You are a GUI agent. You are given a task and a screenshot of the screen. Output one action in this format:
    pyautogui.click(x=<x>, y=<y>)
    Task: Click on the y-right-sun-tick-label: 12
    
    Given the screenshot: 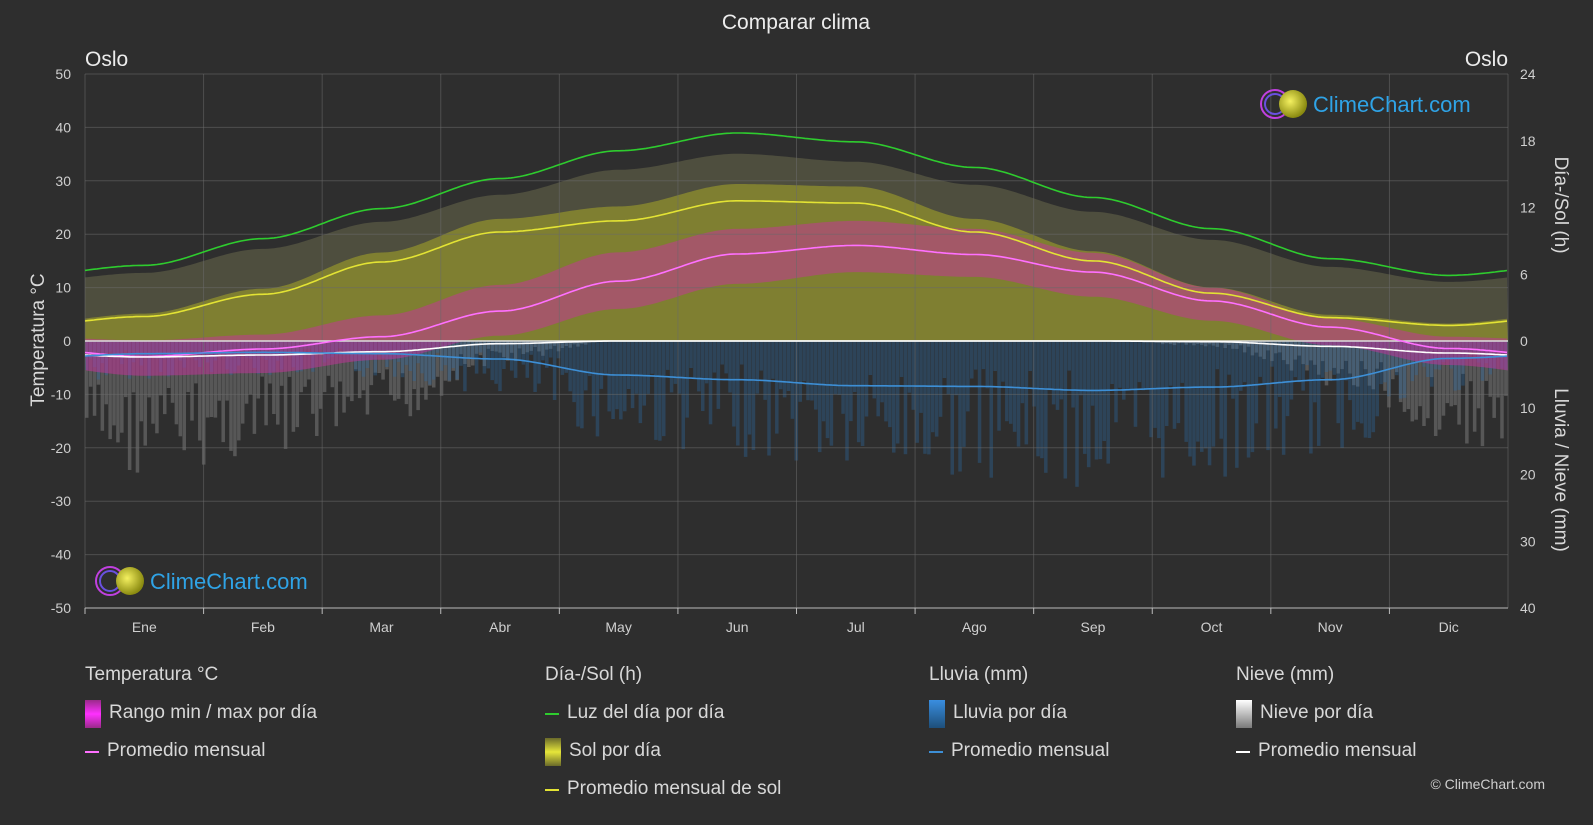 What is the action you would take?
    pyautogui.click(x=1528, y=208)
    